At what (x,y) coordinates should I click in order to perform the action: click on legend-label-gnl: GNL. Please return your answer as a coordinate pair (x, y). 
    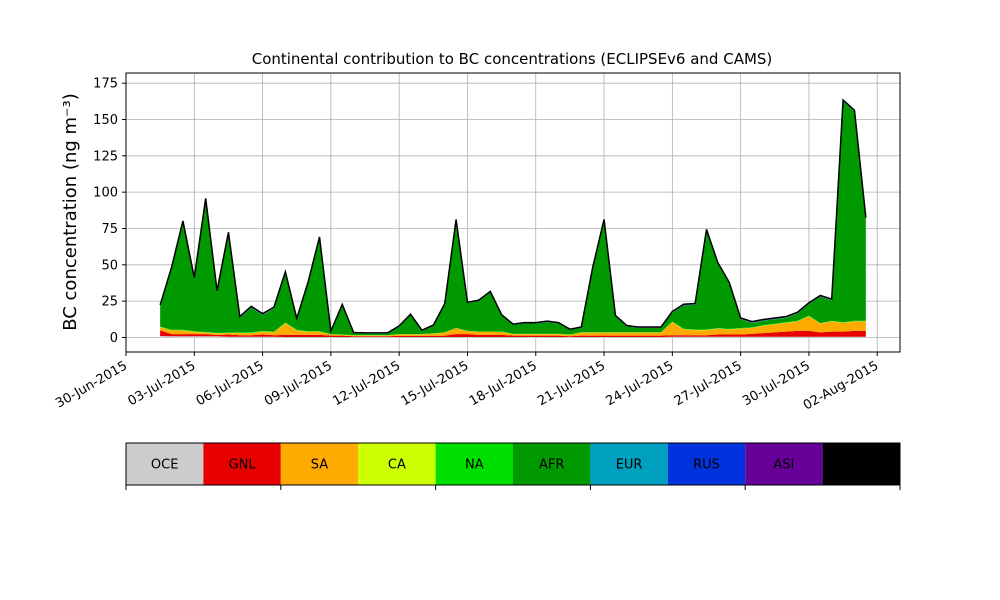
    Looking at the image, I should click on (243, 465).